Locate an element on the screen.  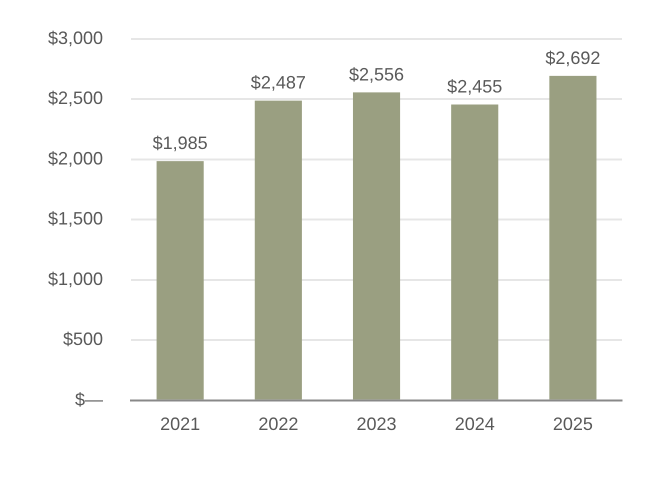
data-label: $2,487 is located at coordinates (278, 82).